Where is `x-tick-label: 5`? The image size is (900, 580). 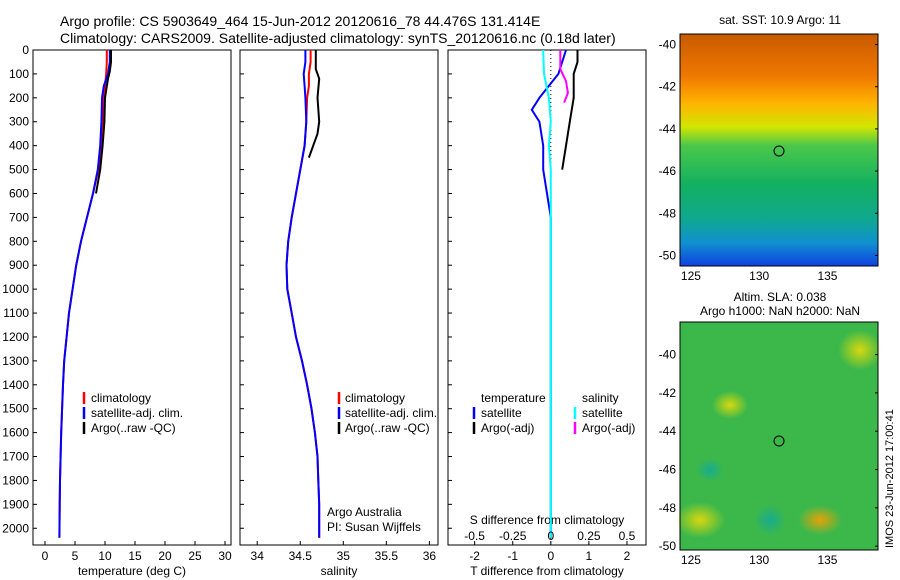
x-tick-label: 5 is located at coordinates (75, 556).